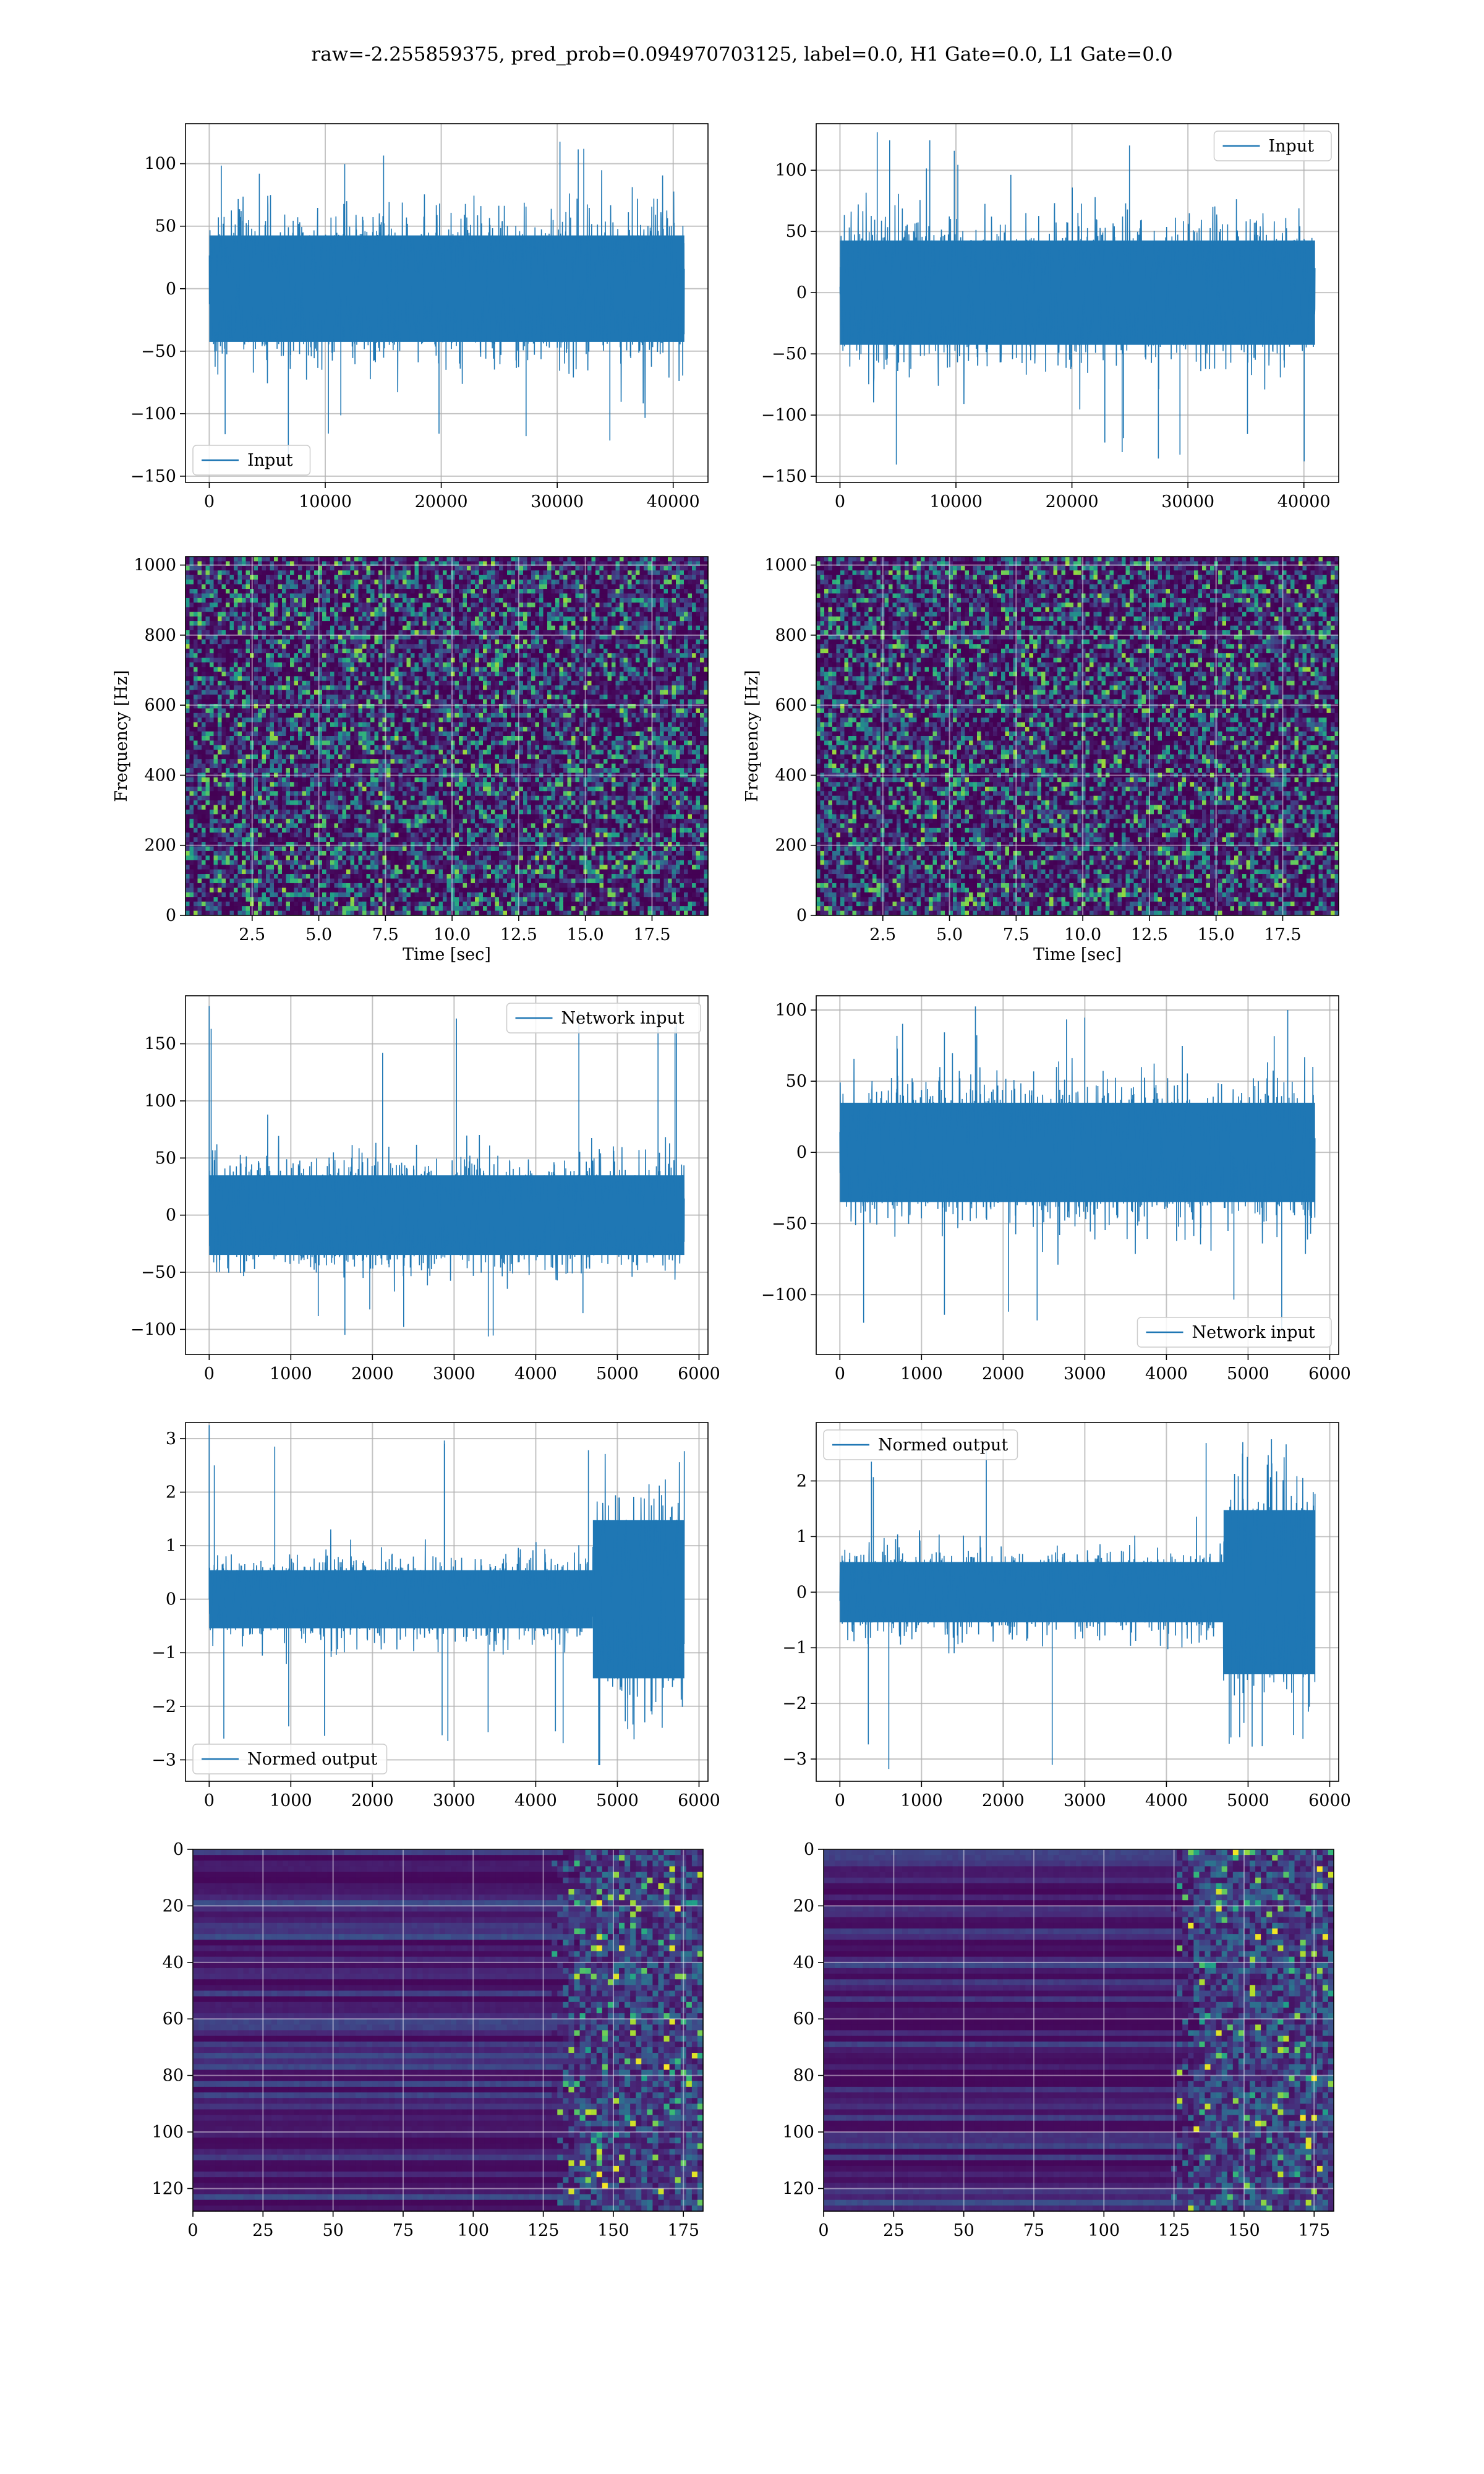 Image resolution: width=1484 pixels, height=2474 pixels. What do you see at coordinates (270, 460) in the screenshot?
I see `legend-label: Input` at bounding box center [270, 460].